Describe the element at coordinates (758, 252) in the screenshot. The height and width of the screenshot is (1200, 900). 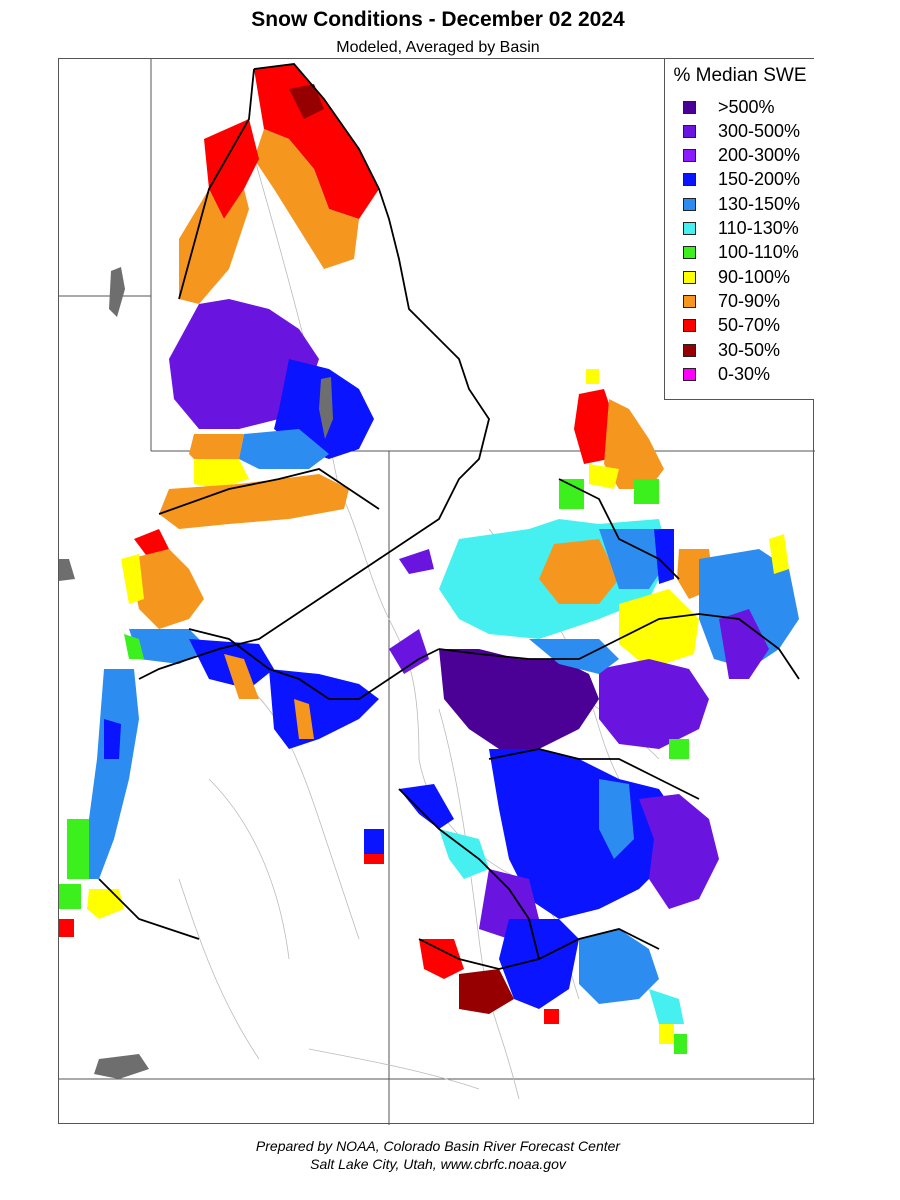
I see `legend-label: 100-110%` at that location.